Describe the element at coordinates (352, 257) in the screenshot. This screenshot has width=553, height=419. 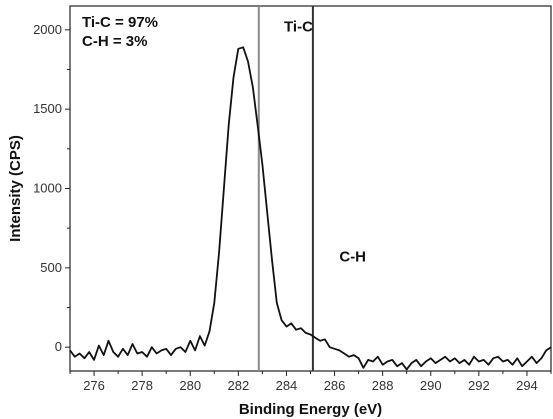
I see `annotation-c-h: C-H` at that location.